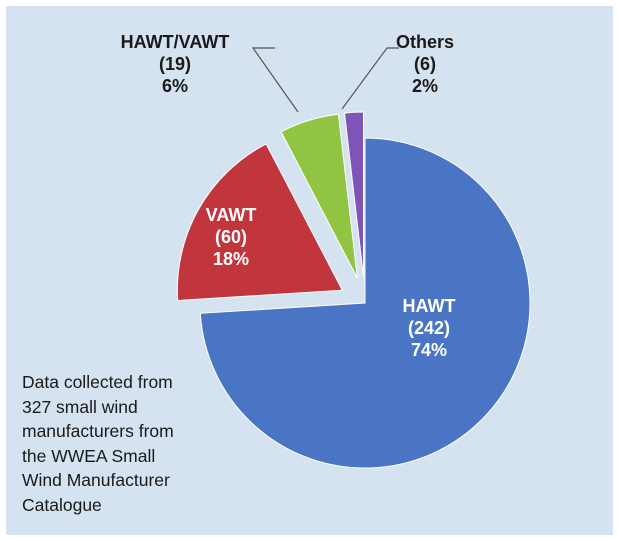 Image resolution: width=619 pixels, height=541 pixels. I want to click on slice-label-percent: 2%, so click(425, 86).